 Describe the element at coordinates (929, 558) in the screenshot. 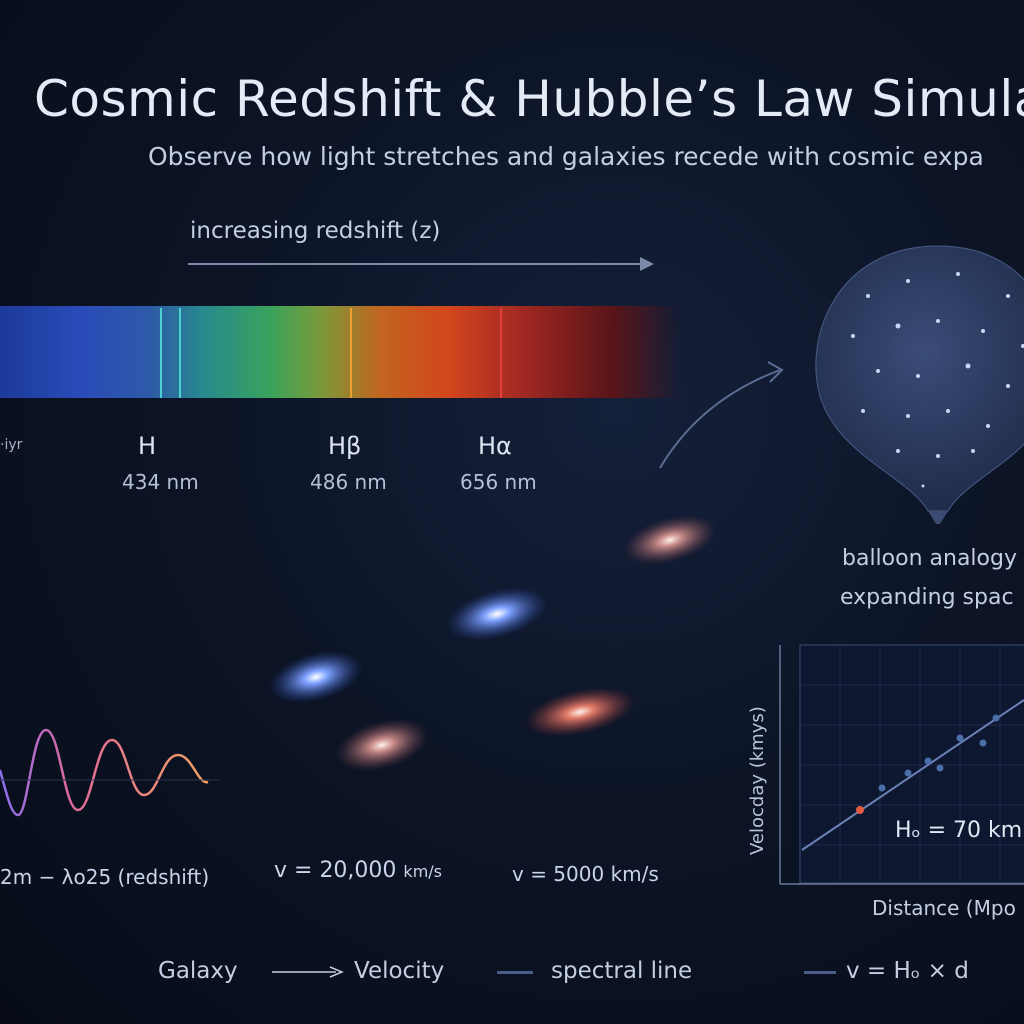

I see `balloon-caption-line1: balloon analogy` at that location.